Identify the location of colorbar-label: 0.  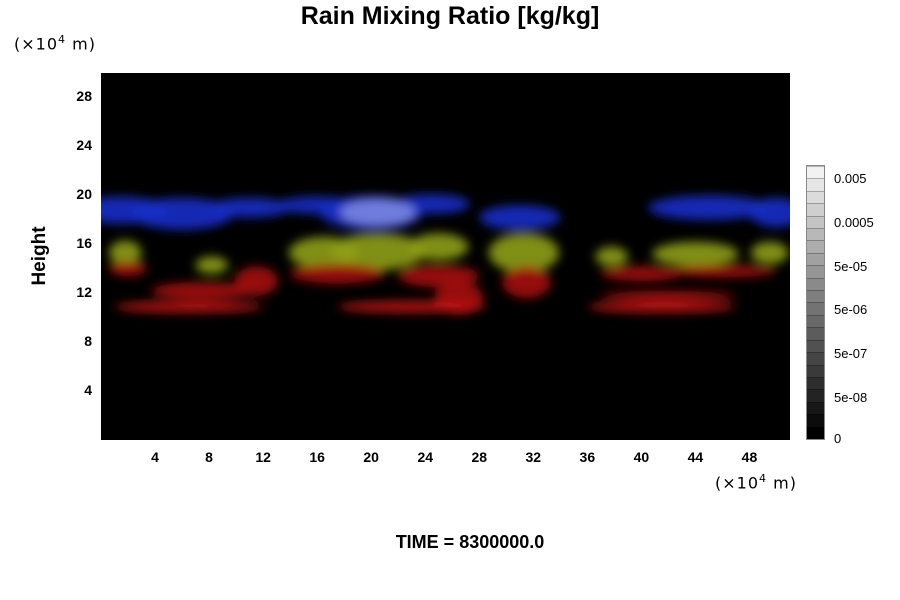
(838, 438).